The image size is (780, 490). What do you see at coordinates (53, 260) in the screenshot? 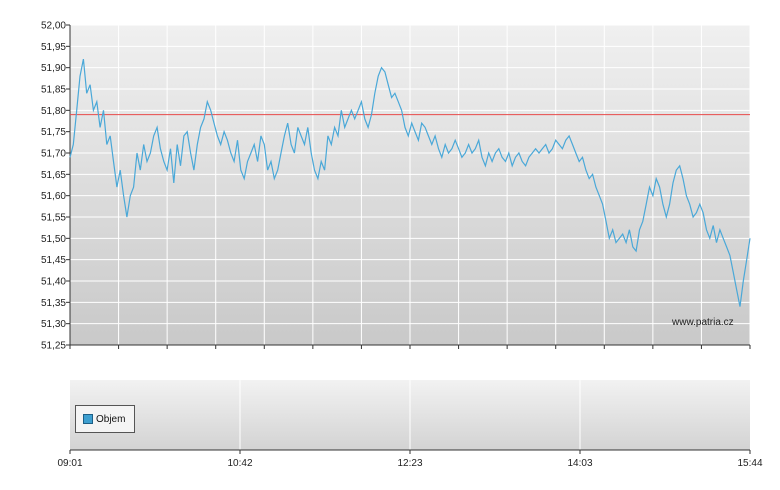
I see `y-tick-label: 51,45` at bounding box center [53, 260].